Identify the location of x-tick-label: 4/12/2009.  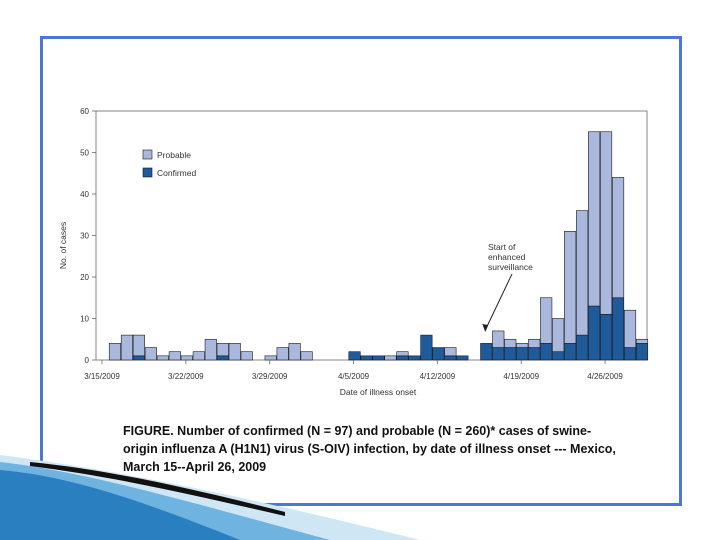
(438, 376).